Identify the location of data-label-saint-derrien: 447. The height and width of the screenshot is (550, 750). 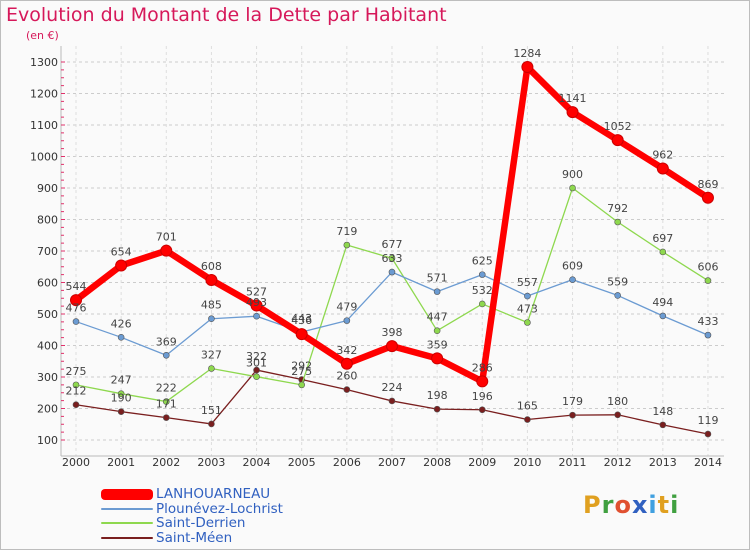
(437, 317).